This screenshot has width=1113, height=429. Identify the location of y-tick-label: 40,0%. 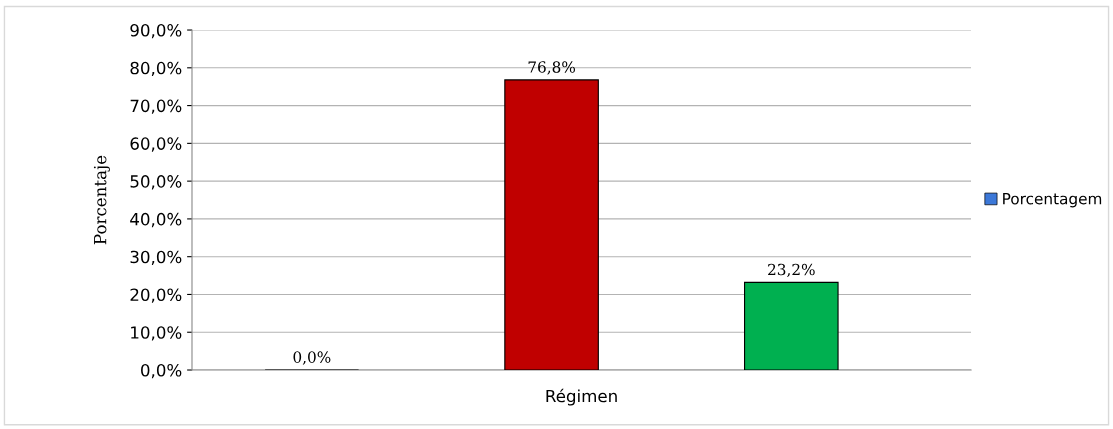
(156, 220).